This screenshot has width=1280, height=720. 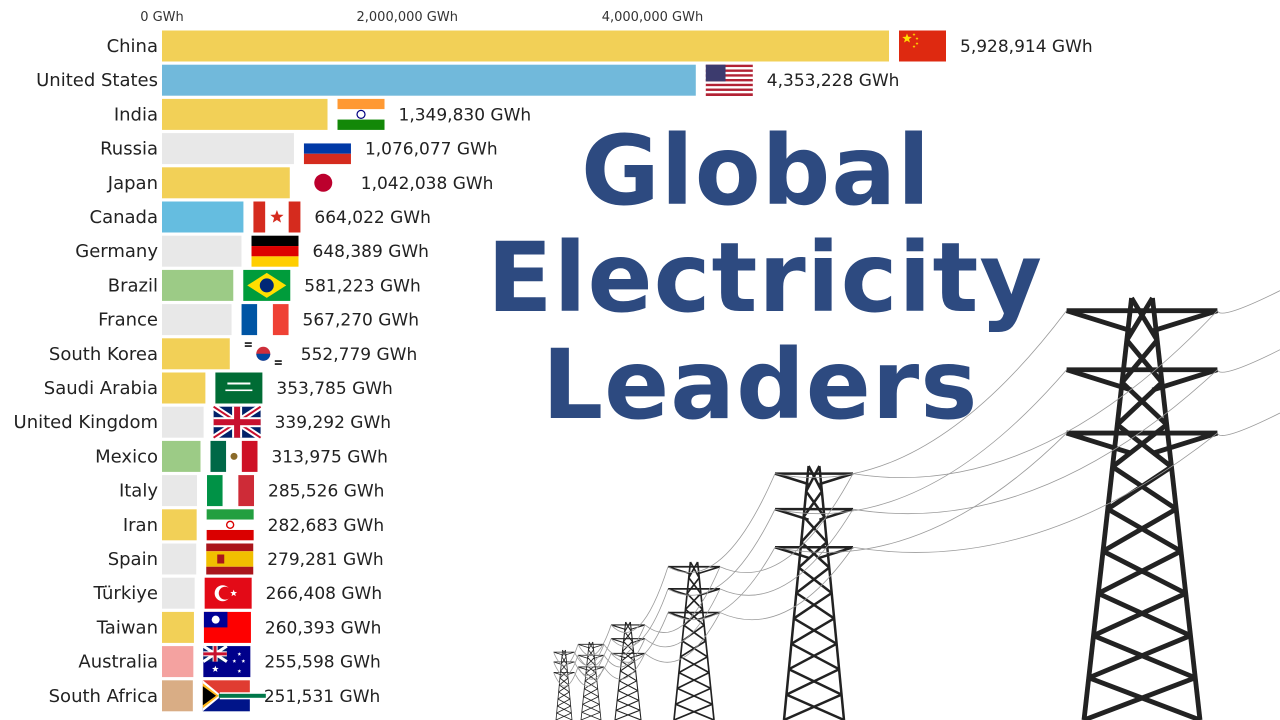 I want to click on bar-row: Italy 285,526 GWh, so click(x=251, y=491).